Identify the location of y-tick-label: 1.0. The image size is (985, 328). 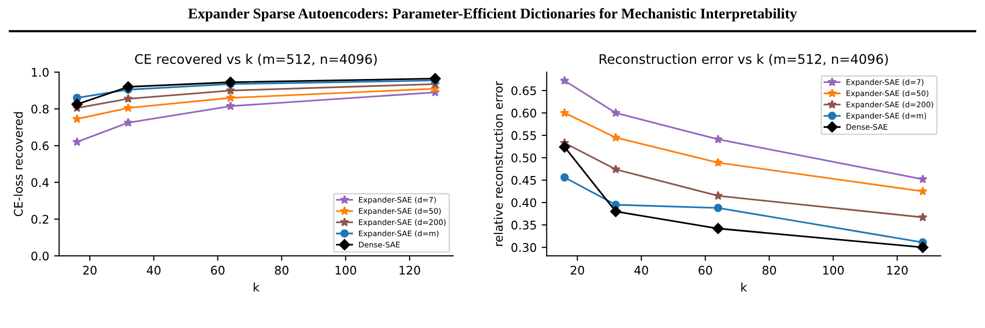
(40, 72).